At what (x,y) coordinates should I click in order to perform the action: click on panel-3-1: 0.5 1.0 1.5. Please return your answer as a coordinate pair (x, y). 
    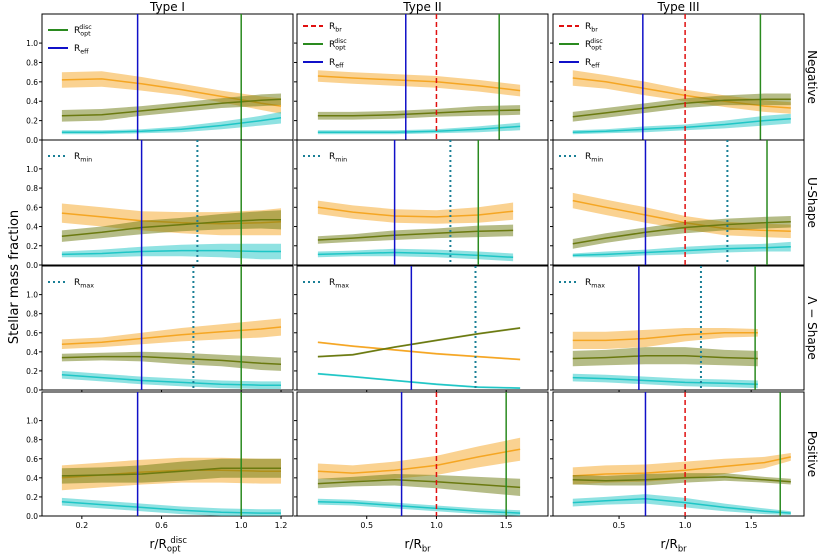
    Looking at the image, I should click on (421, 460).